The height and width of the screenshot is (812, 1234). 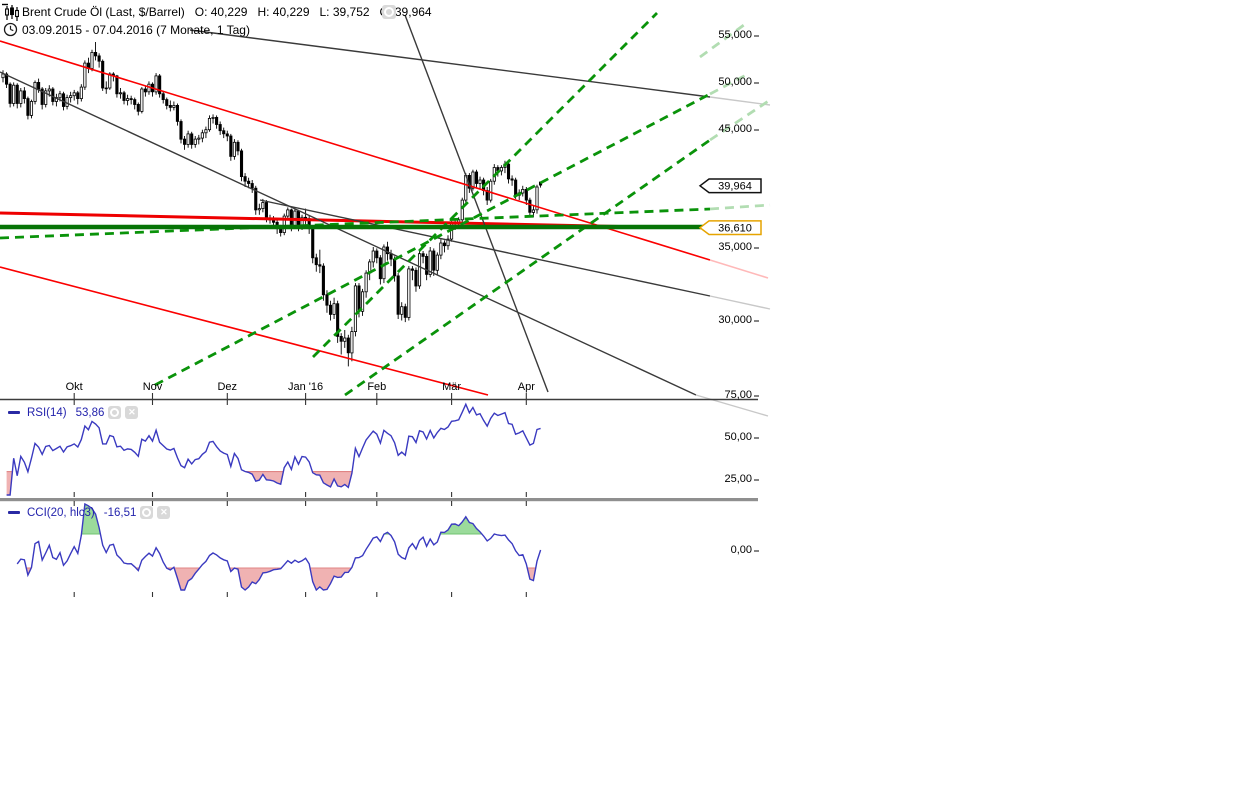 What do you see at coordinates (279, 547) in the screenshot?
I see `cci-line` at bounding box center [279, 547].